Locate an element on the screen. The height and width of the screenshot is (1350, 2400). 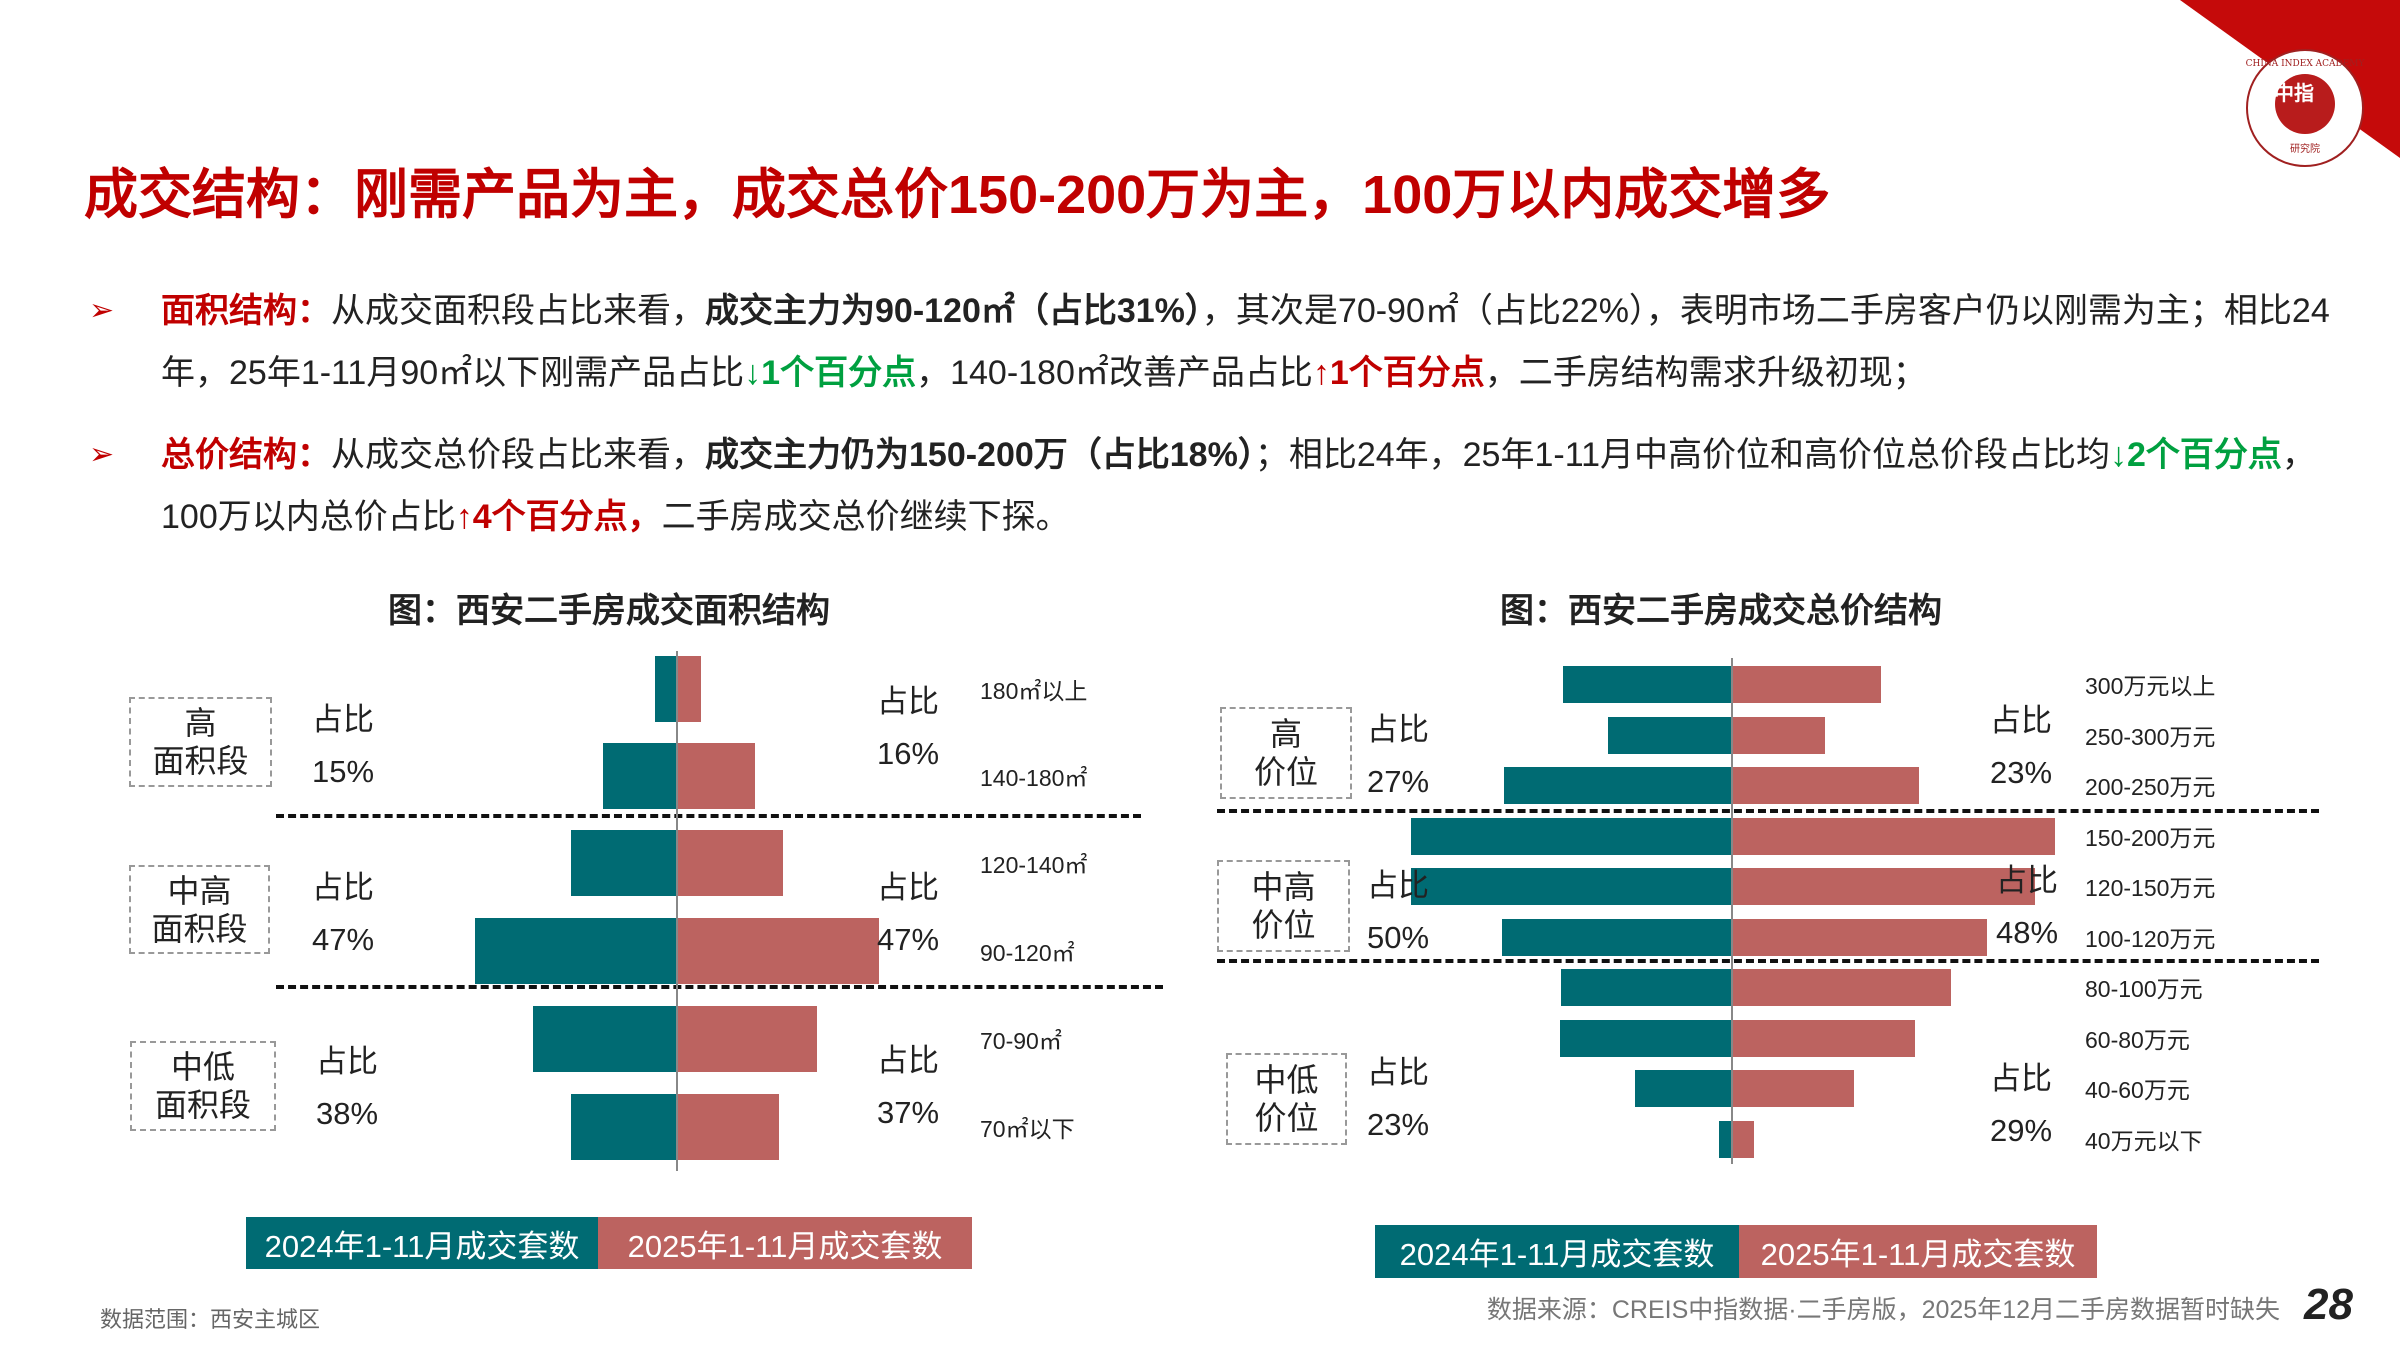
bullet-segment: 从成交面积段占比来看， is located at coordinates (518, 311).